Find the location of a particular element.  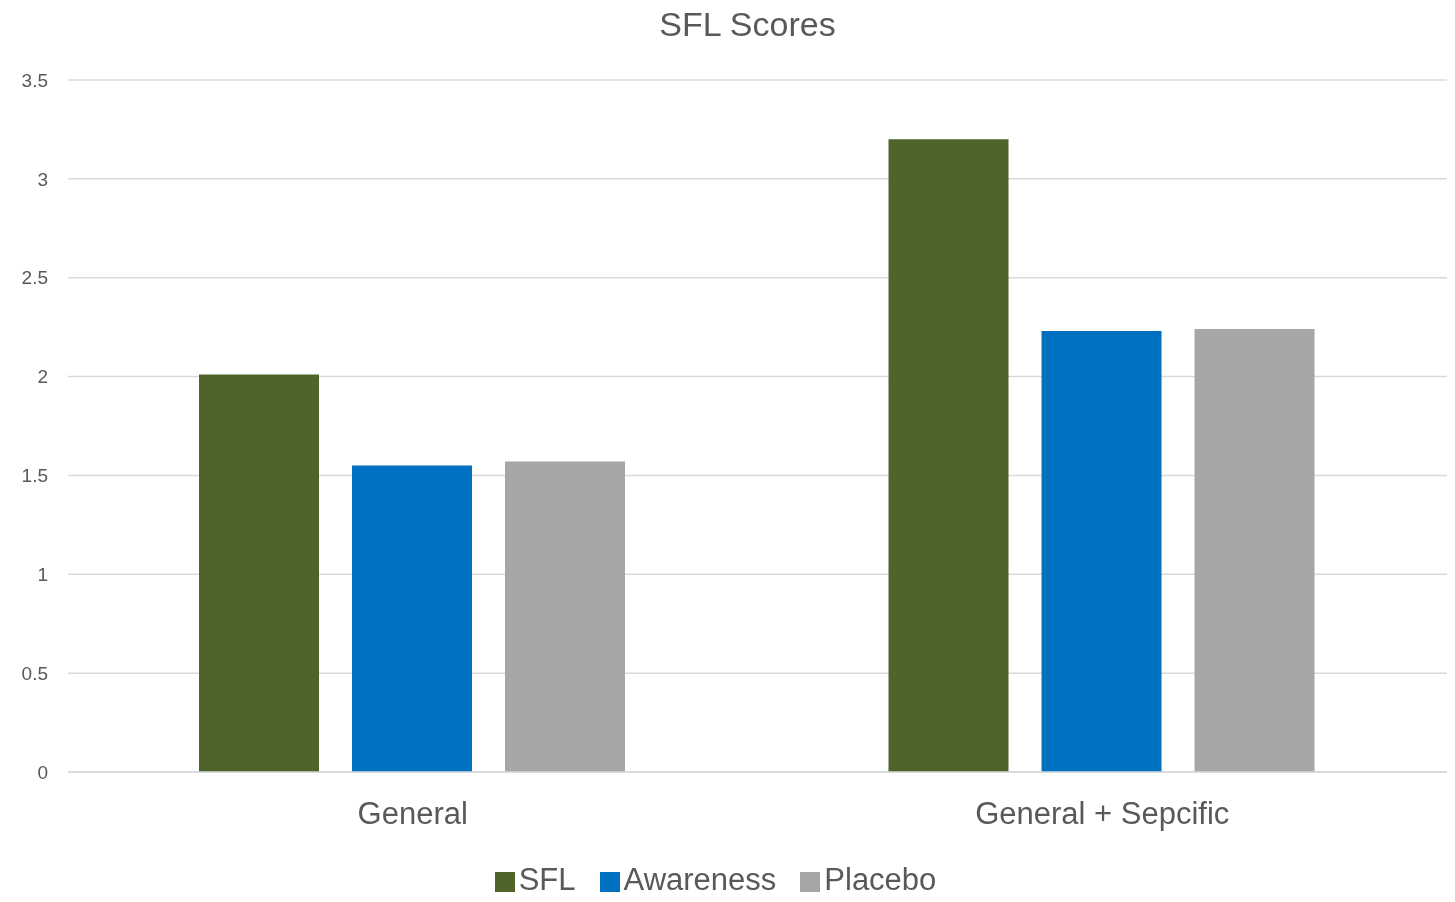

y-tick-label: 2.5 is located at coordinates (34, 278).